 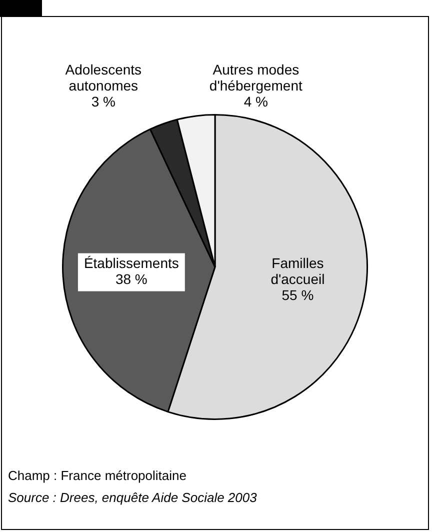 What do you see at coordinates (297, 270) in the screenshot?
I see `slice-label: Familles d'accueil` at bounding box center [297, 270].